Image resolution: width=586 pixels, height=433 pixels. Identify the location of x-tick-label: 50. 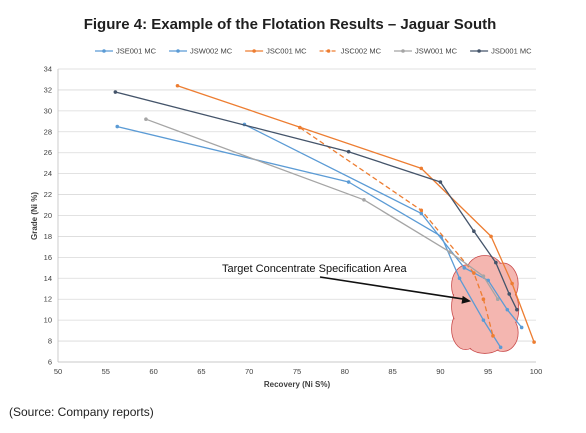
(58, 371).